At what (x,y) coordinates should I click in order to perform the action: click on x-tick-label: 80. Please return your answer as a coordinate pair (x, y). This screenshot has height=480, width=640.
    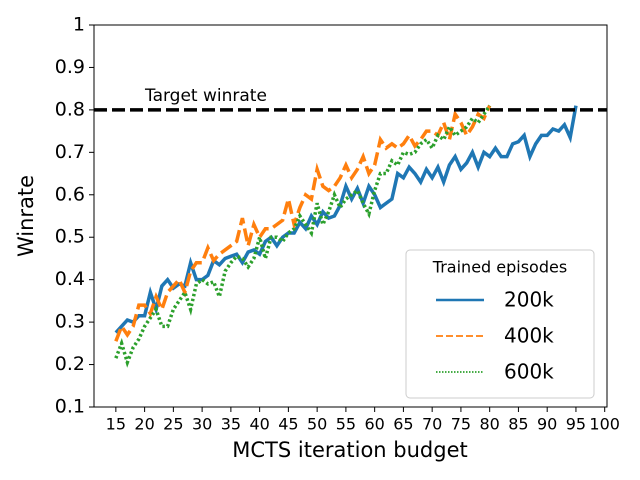
    Looking at the image, I should click on (489, 424).